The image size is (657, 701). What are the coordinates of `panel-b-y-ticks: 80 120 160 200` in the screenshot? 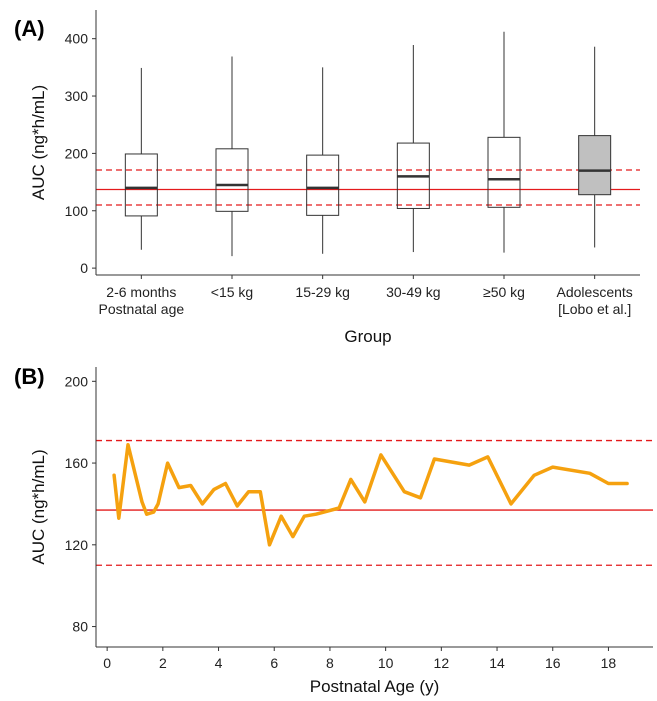 It's located at (80, 504).